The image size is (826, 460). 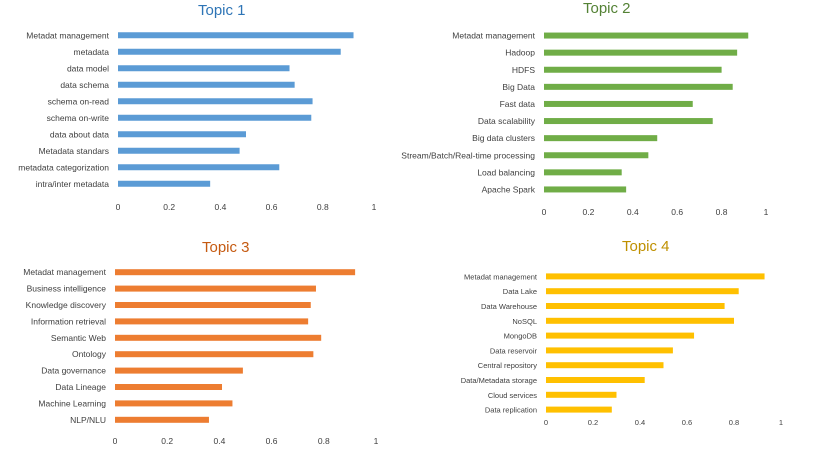 What do you see at coordinates (73, 184) in the screenshot?
I see `category-label: intra/inter metadata` at bounding box center [73, 184].